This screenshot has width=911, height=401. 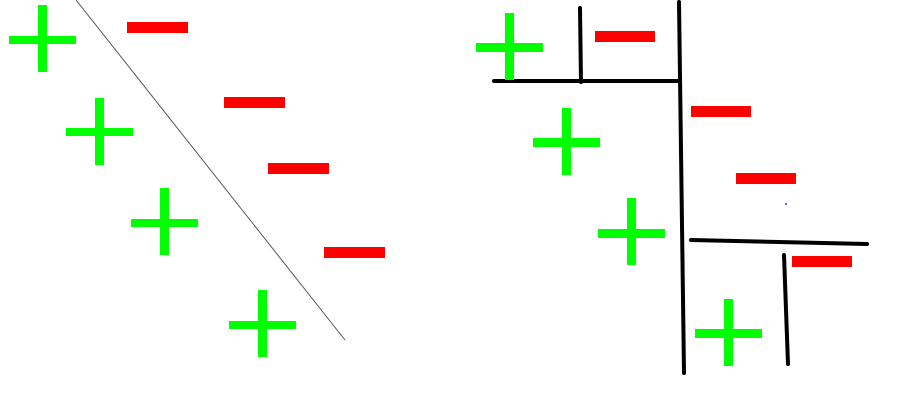 What do you see at coordinates (580, 45) in the screenshot?
I see `boundary-top-small-vertical` at bounding box center [580, 45].